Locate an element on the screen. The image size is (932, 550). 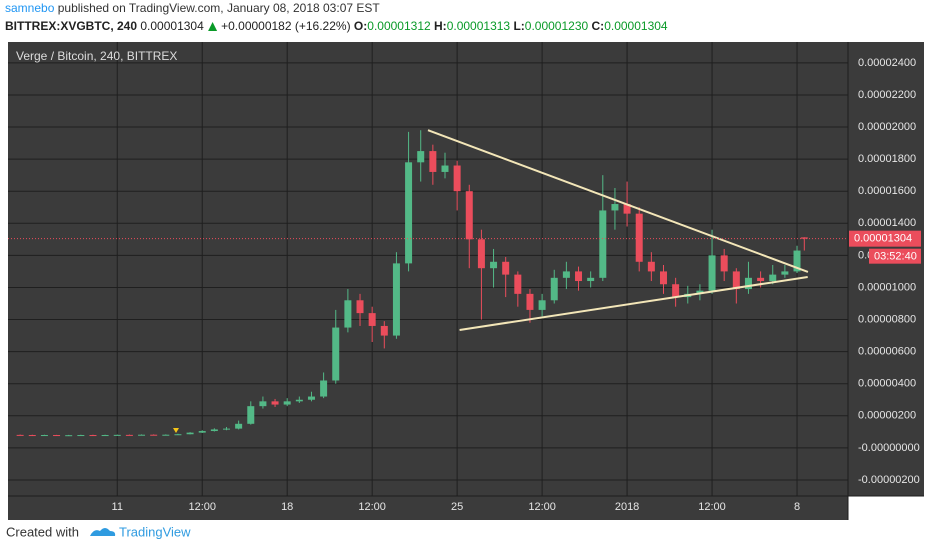
low-key: L: is located at coordinates (518, 26).